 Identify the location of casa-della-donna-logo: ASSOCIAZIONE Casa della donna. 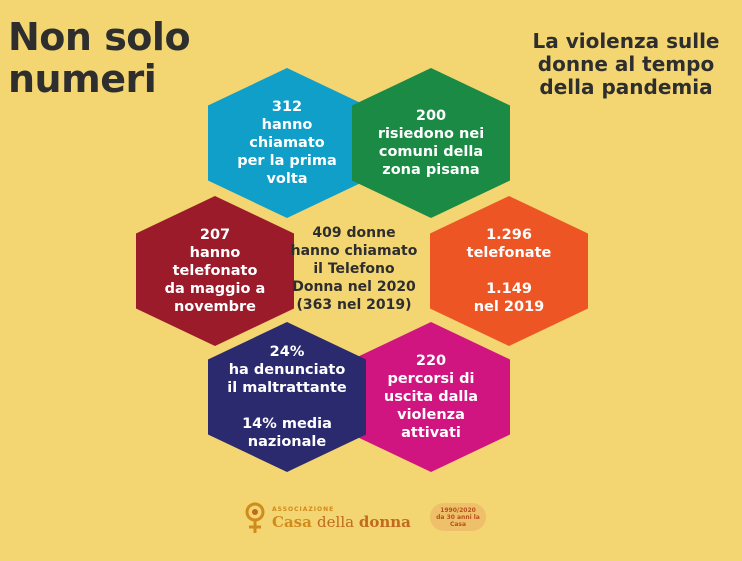
(327, 518).